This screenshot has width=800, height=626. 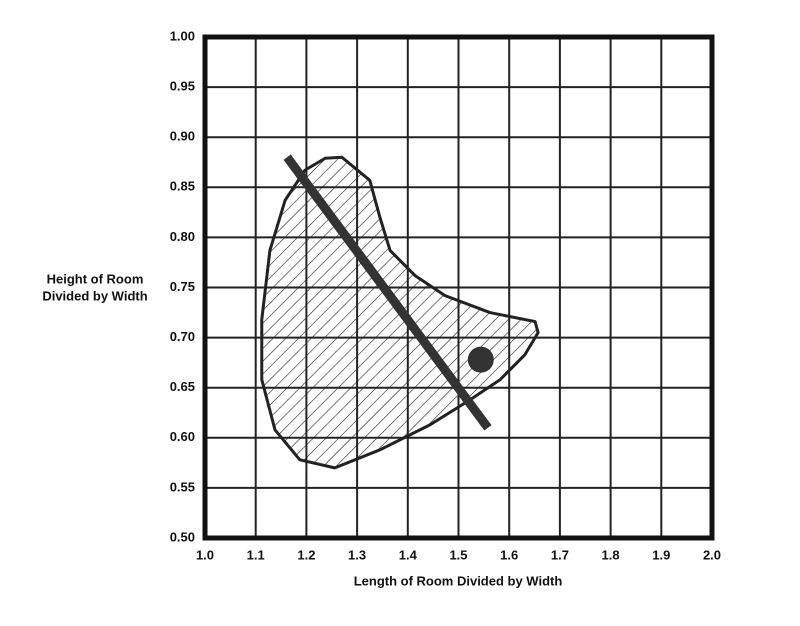 I want to click on y-tick-label: 0.70, so click(x=182, y=336).